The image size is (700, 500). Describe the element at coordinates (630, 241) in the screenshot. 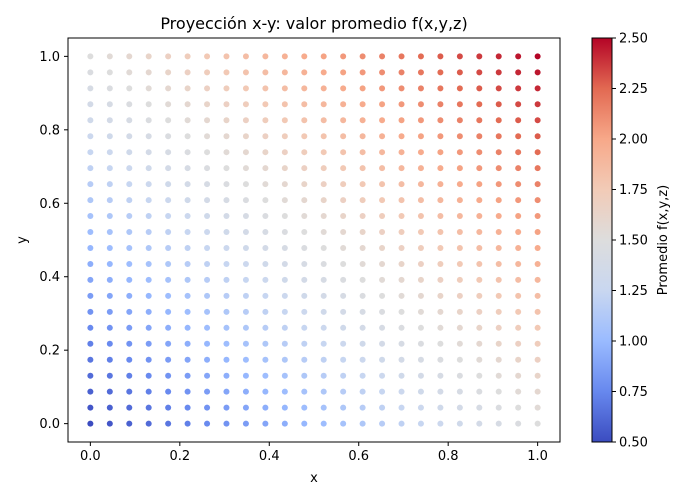

I see `colorbar-ticks: 0.50 0.75 1.00 1.25 1.50 1.75 2.00 2.25 2.50` at that location.